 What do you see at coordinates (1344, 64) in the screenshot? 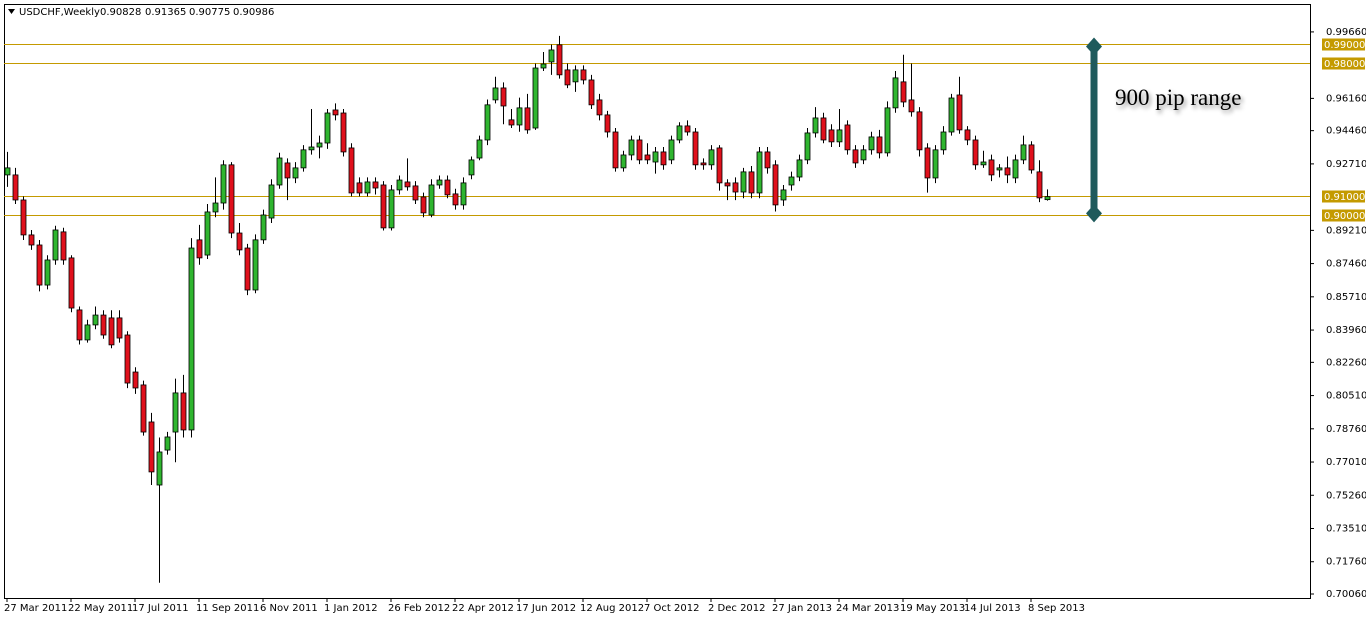
I see `level-label: 0.98000` at bounding box center [1344, 64].